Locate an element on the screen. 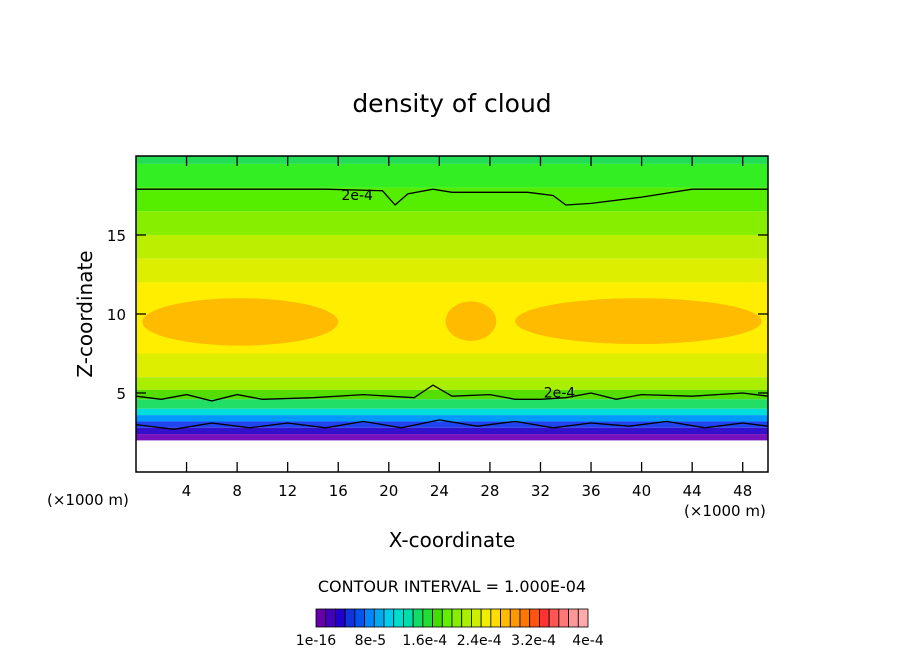  x-tick-label-0: 4 is located at coordinates (187, 491).